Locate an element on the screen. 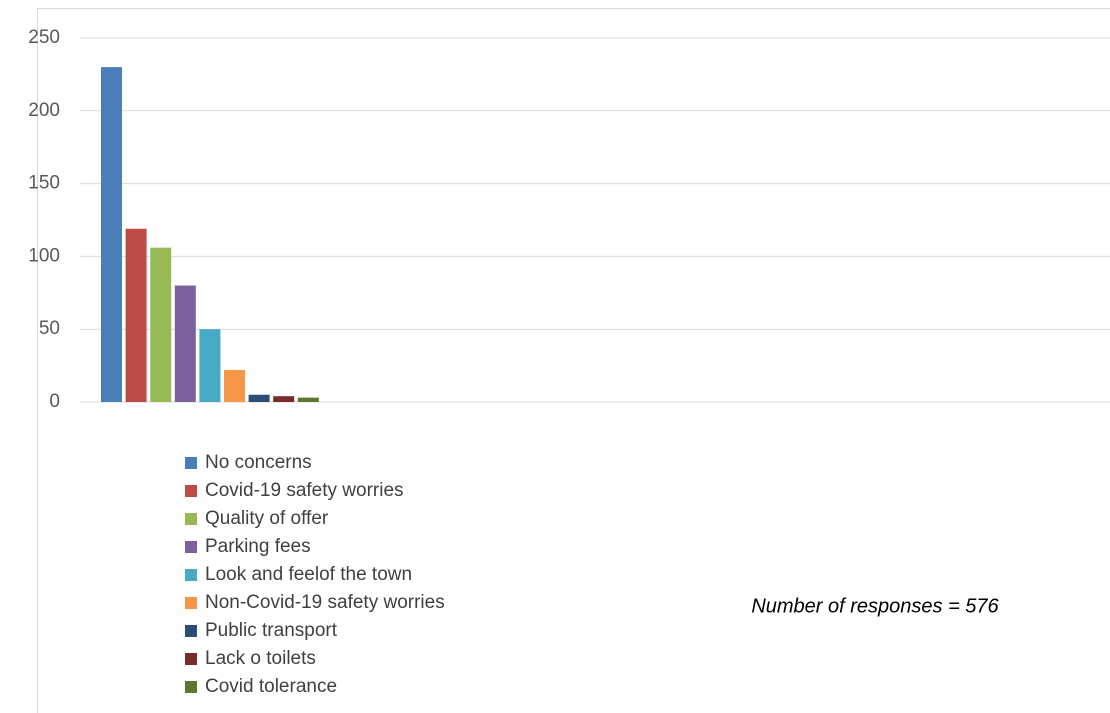 This screenshot has width=1110, height=713. legend-label: Lack o toilets is located at coordinates (260, 658).